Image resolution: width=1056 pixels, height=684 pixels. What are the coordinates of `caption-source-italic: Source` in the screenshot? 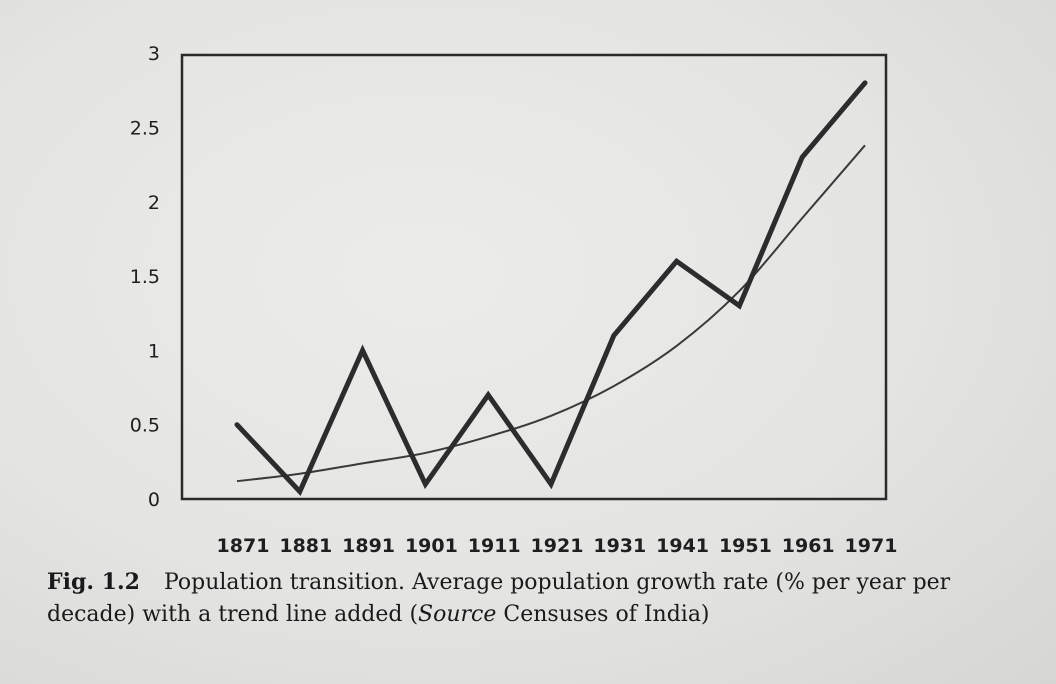 It's located at (457, 614).